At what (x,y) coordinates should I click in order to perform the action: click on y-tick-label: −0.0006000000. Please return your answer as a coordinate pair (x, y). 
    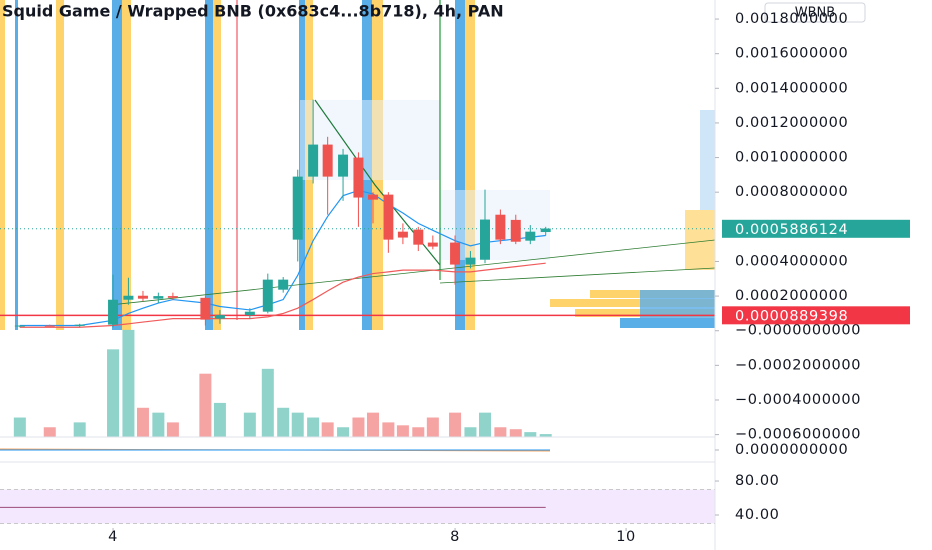
    Looking at the image, I should click on (798, 435).